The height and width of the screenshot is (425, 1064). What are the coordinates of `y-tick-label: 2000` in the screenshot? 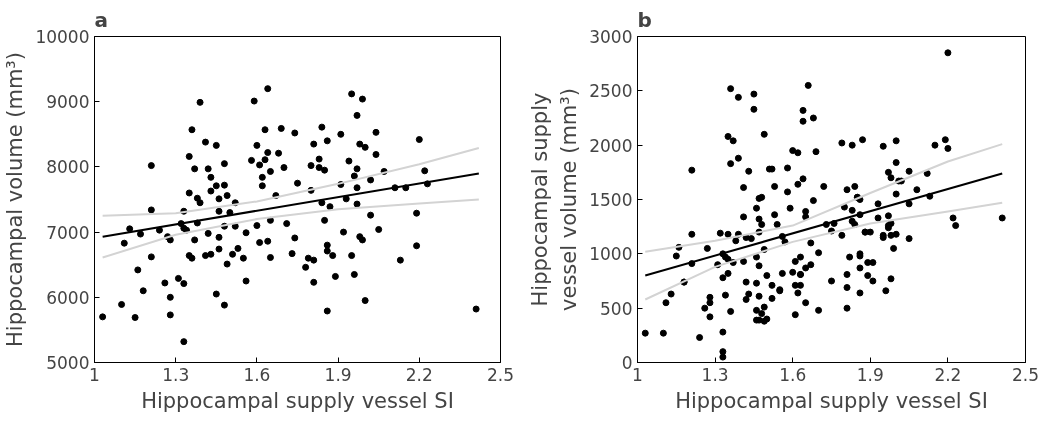 It's located at (611, 145).